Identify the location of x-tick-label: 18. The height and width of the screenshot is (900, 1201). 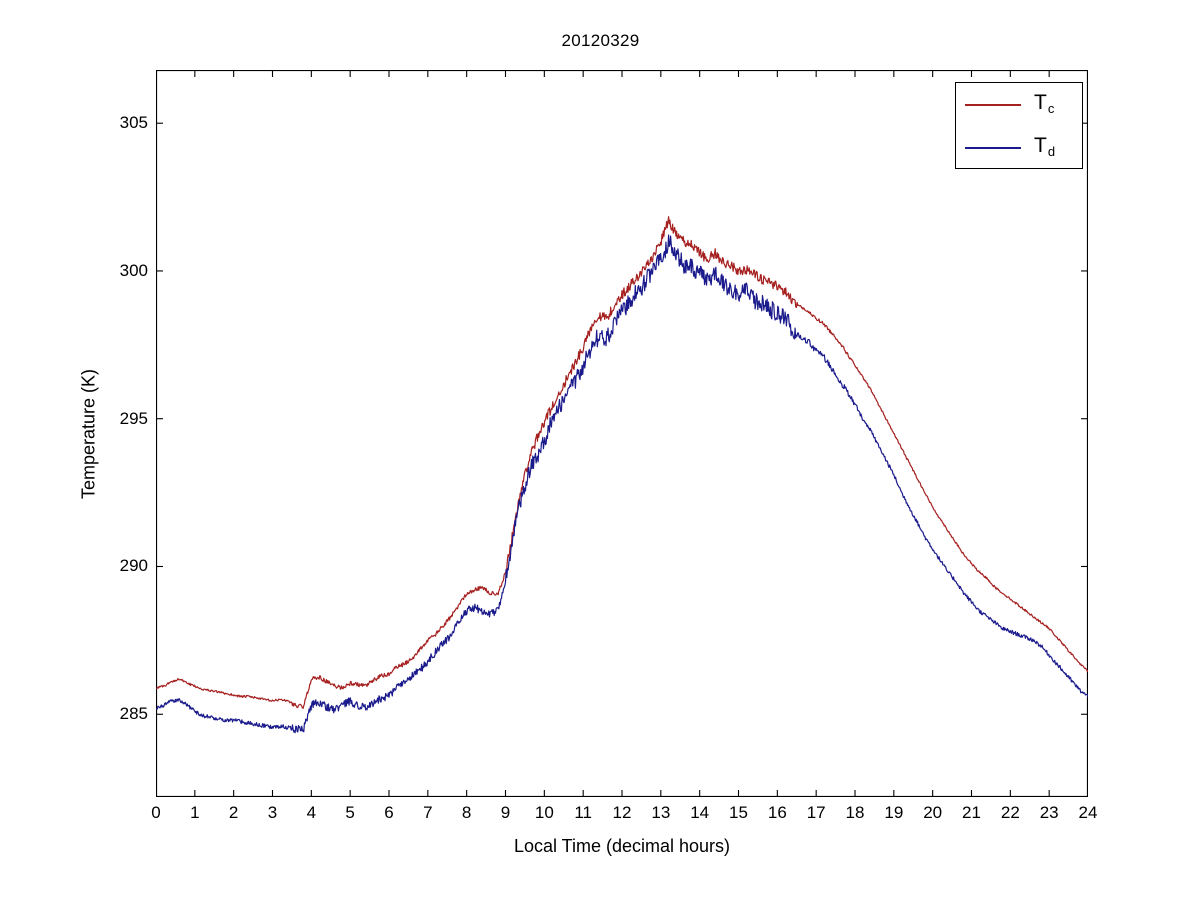
(855, 812).